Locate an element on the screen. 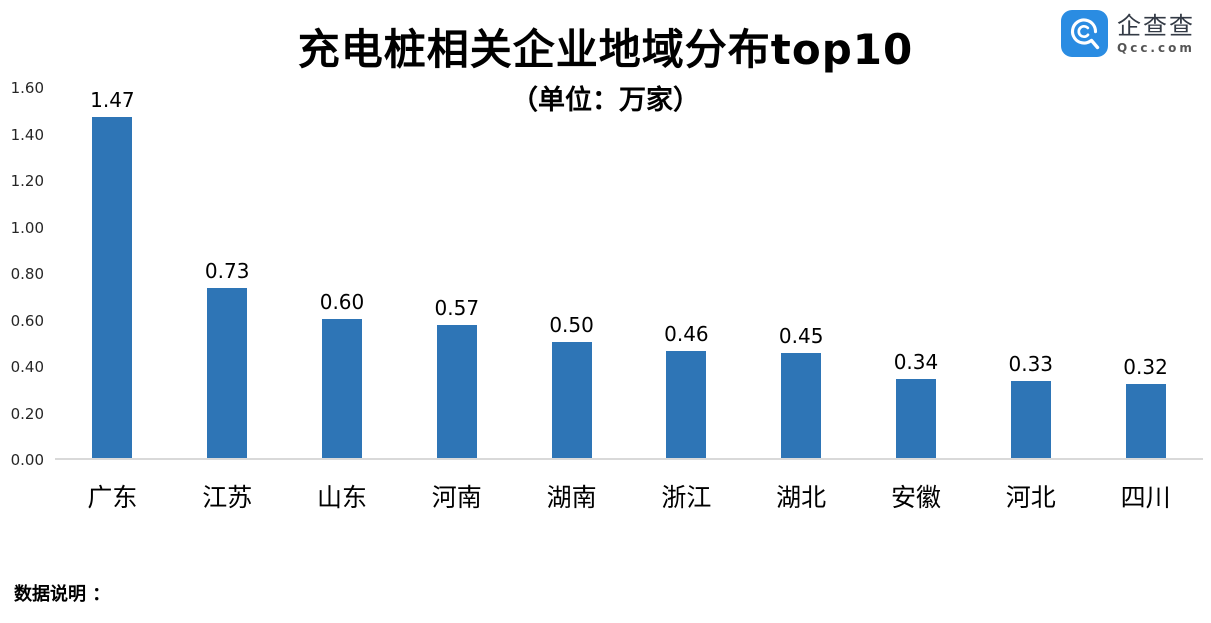 The image size is (1211, 623). x-axis: 广东 江苏 山东 河南 湖南 浙江 湖北 安徽 河北 四川 is located at coordinates (629, 496).